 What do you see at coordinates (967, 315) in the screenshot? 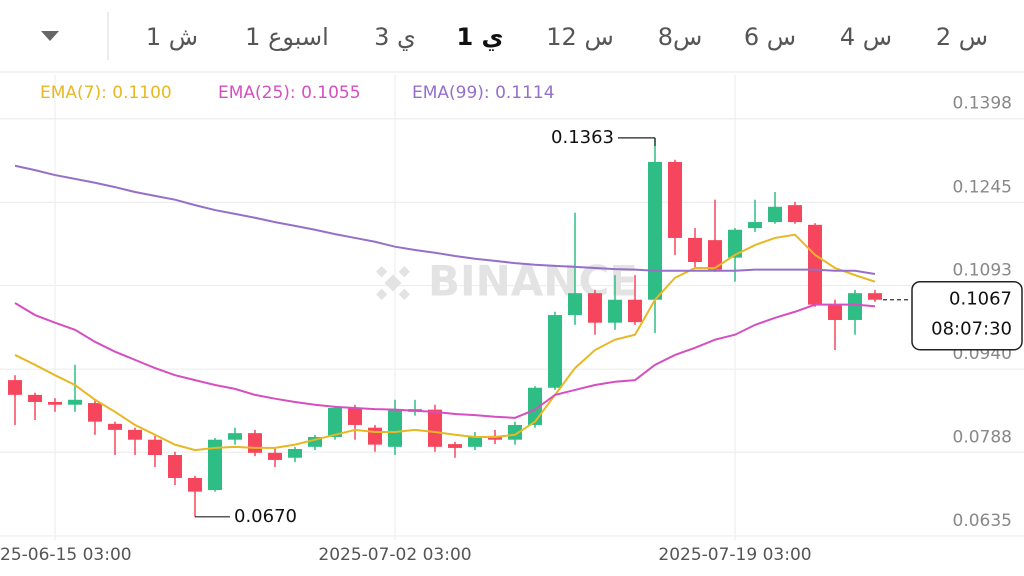
I see `price-box` at bounding box center [967, 315].